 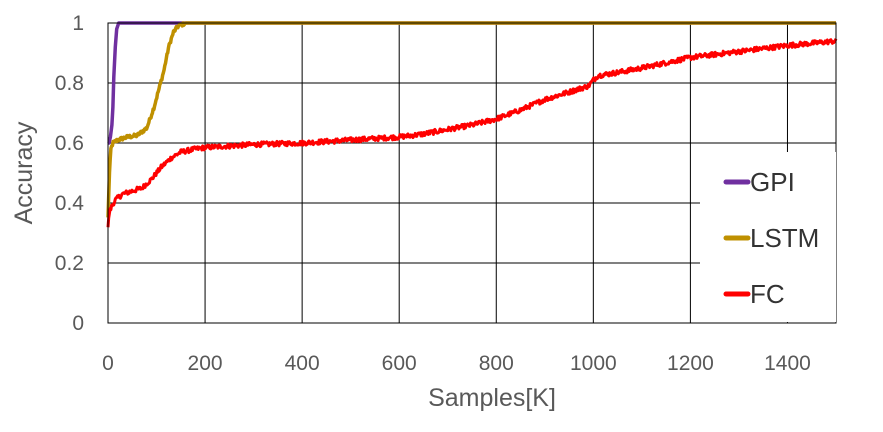 I want to click on x-tick-label-0: 0, so click(x=108, y=363).